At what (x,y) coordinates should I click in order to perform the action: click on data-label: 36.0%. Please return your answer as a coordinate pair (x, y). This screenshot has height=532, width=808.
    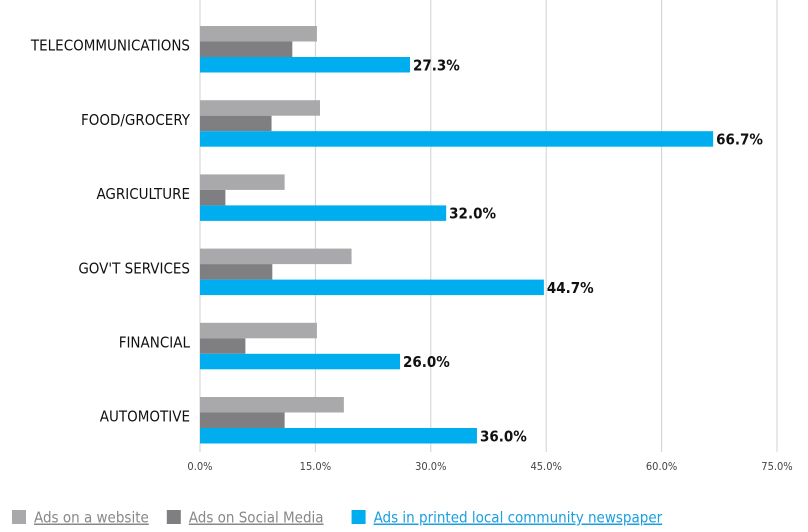
    Looking at the image, I should click on (503, 436).